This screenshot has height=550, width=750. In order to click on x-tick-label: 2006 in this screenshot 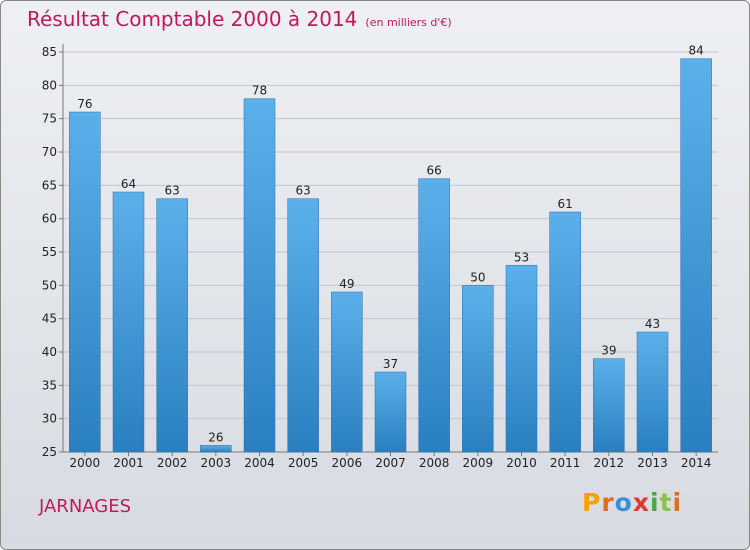, I will do `click(347, 463)`.